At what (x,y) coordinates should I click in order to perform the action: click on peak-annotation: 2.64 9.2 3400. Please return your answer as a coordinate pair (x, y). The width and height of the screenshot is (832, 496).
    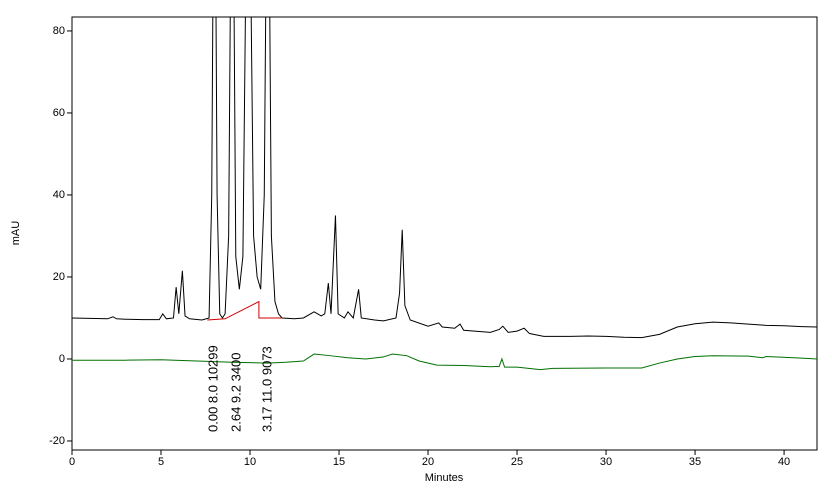
    Looking at the image, I should click on (235, 392).